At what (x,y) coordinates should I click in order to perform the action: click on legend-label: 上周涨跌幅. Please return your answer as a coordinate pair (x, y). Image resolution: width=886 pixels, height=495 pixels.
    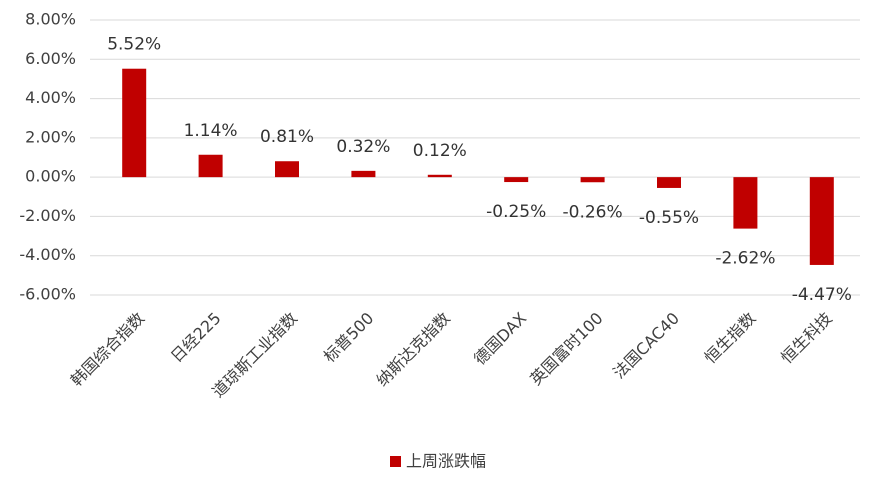
    Looking at the image, I should click on (446, 461).